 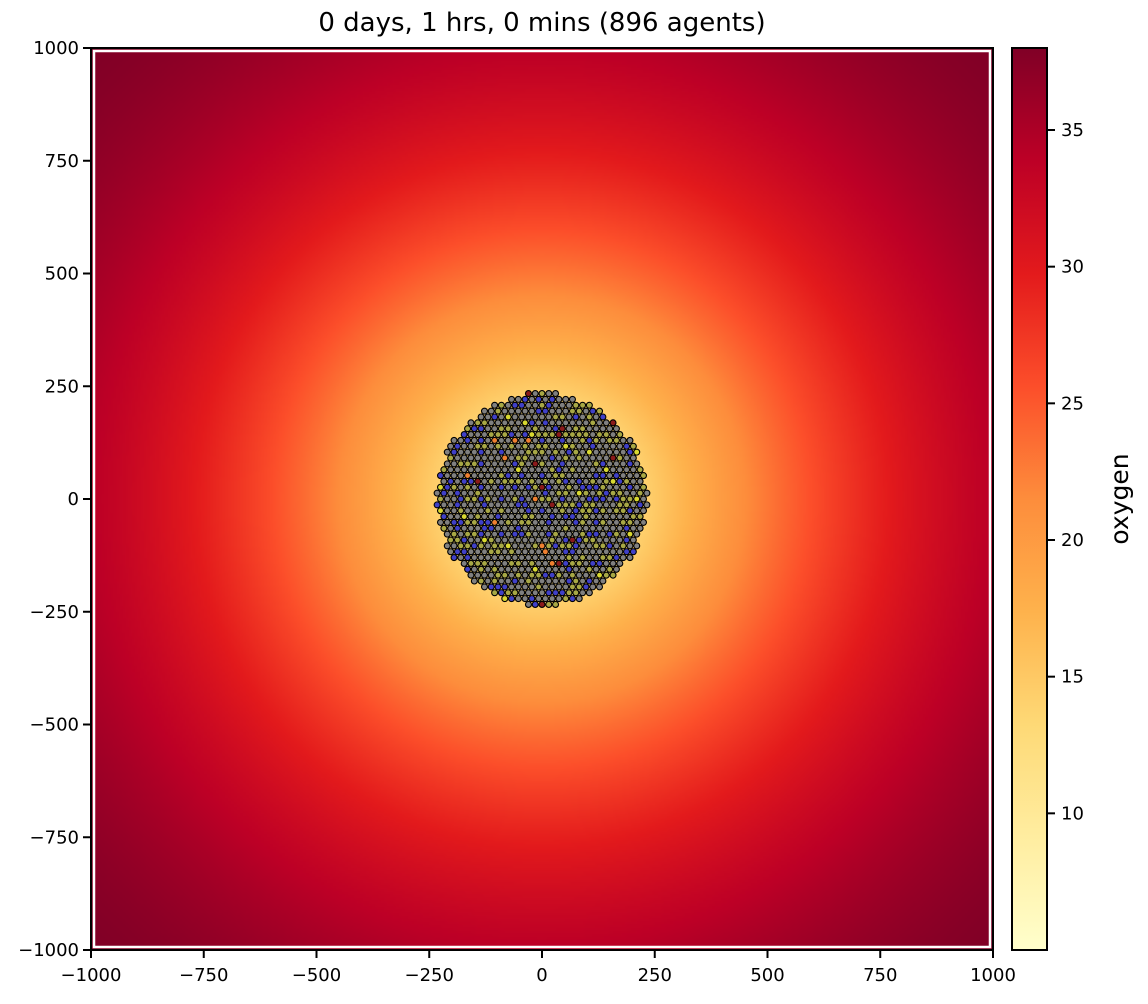 I want to click on agent-cells, so click(x=542, y=499).